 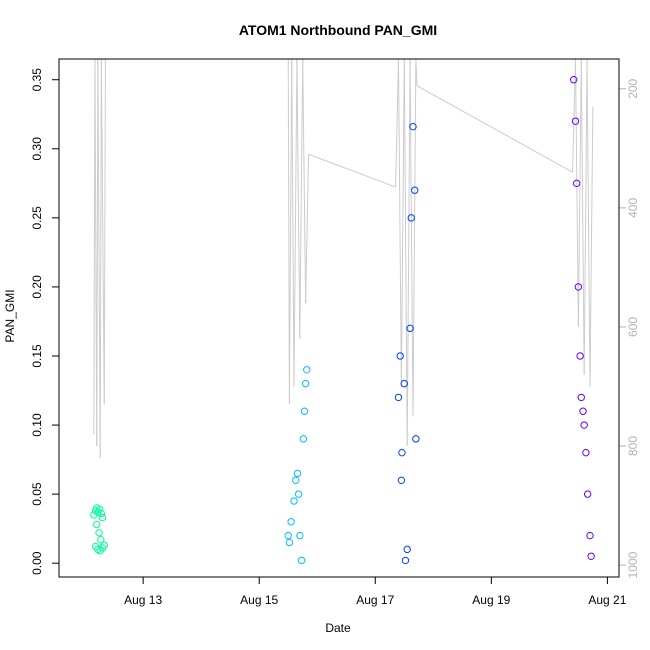 I want to click on y-tick-label: 0.00, so click(x=37, y=563).